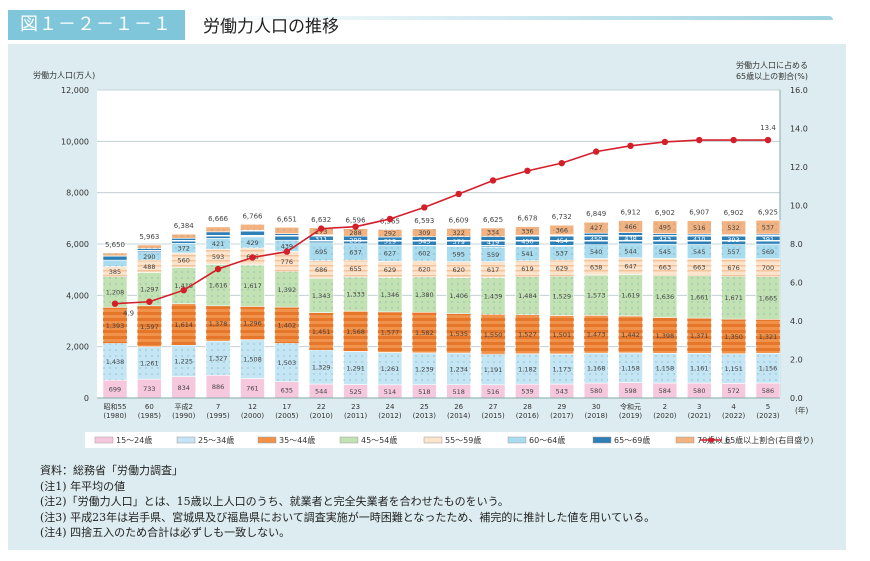 This screenshot has height=561, width=870. What do you see at coordinates (184, 226) in the screenshot?
I see `bar-total-label: 6,384` at bounding box center [184, 226].